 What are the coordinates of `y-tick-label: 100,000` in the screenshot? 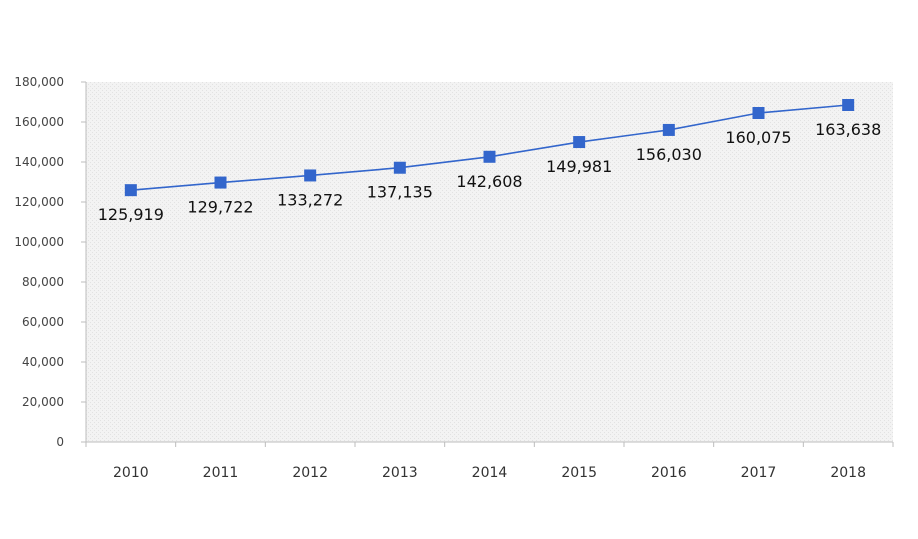 It's located at (39, 242).